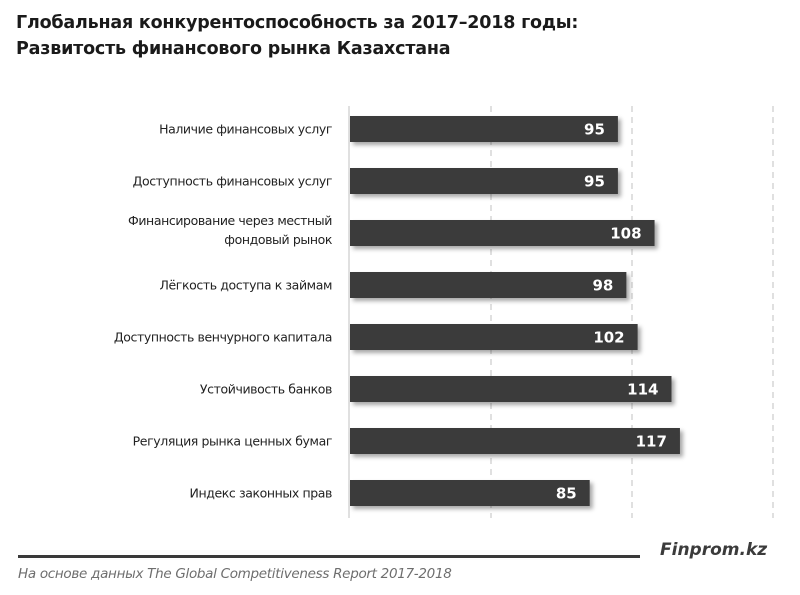 This screenshot has width=800, height=595. Describe the element at coordinates (261, 493) in the screenshot. I see `category-label: Индекс законных прав` at that location.